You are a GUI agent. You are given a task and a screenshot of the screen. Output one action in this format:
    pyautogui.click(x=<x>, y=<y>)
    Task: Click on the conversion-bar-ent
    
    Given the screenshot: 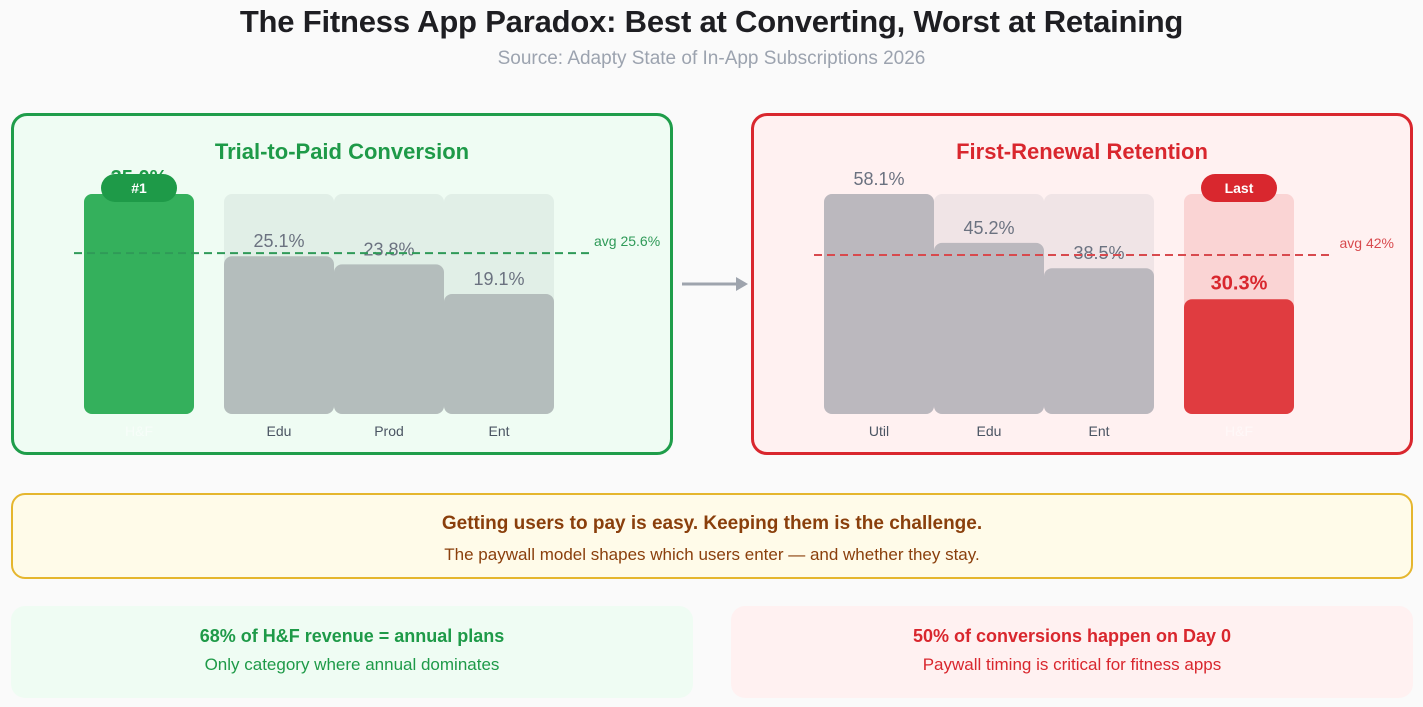 What is the action you would take?
    pyautogui.click(x=499, y=353)
    